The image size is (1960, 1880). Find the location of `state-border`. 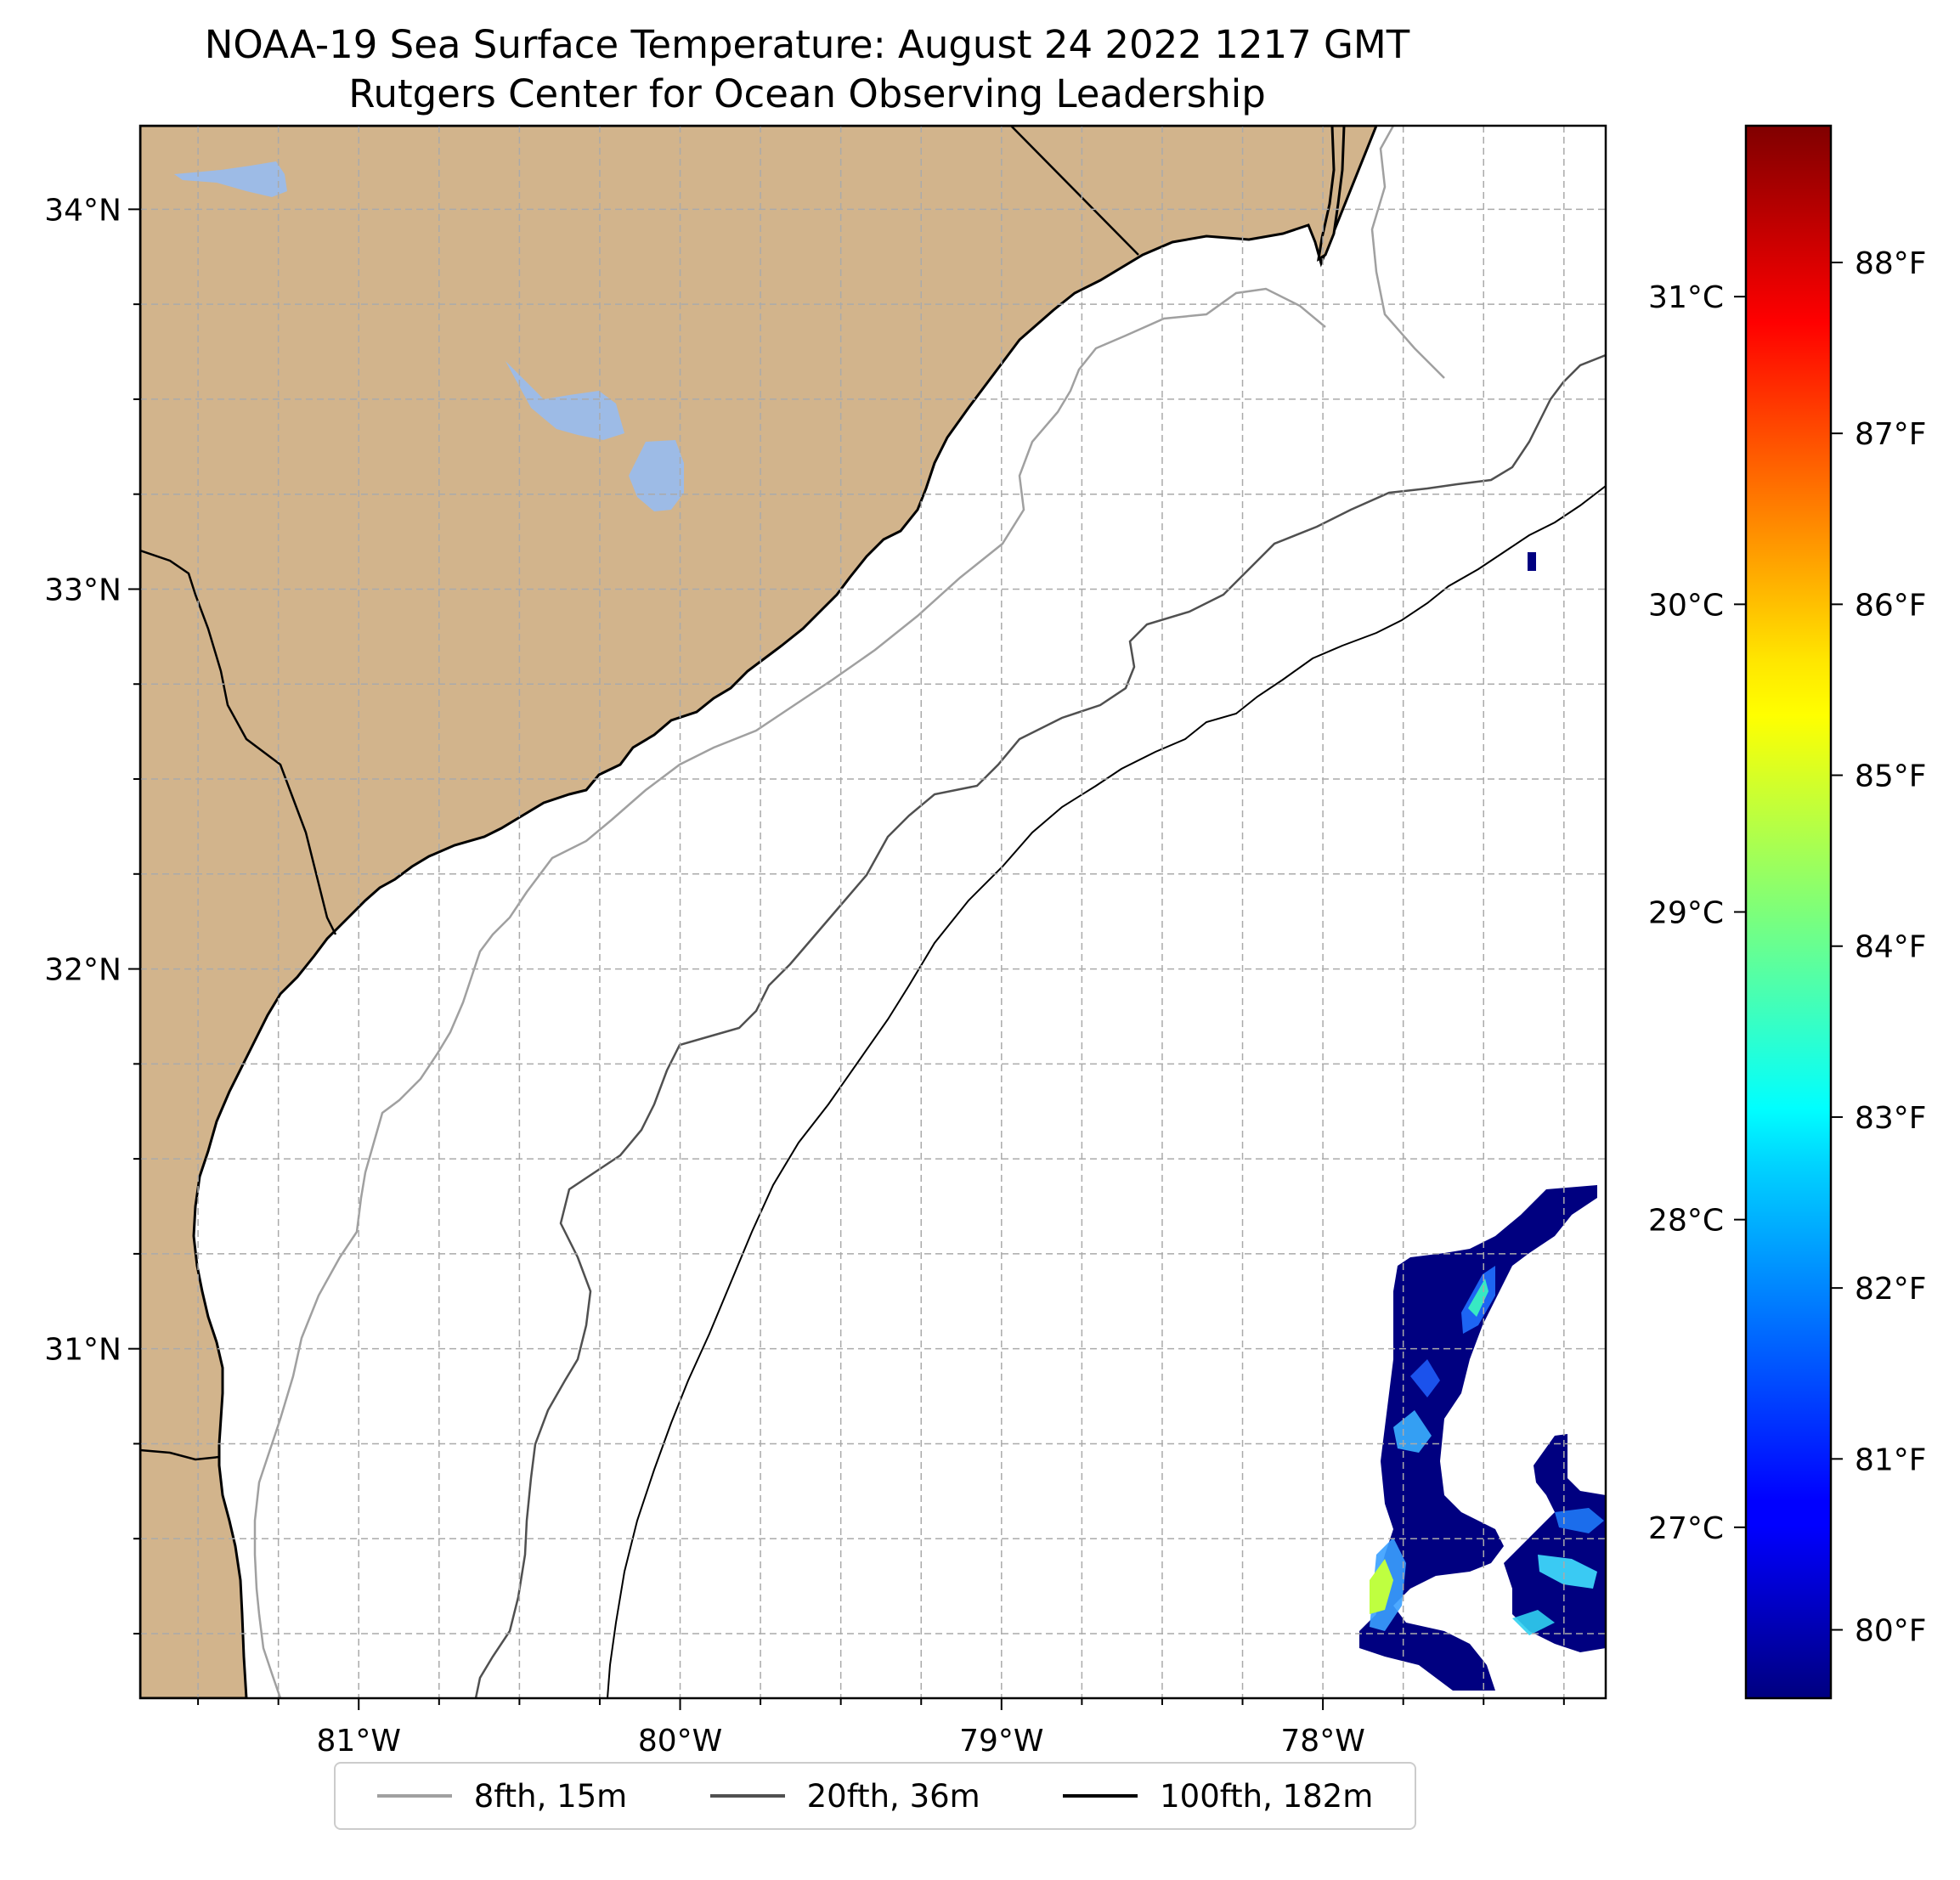

state-border is located at coordinates (1074, 191).